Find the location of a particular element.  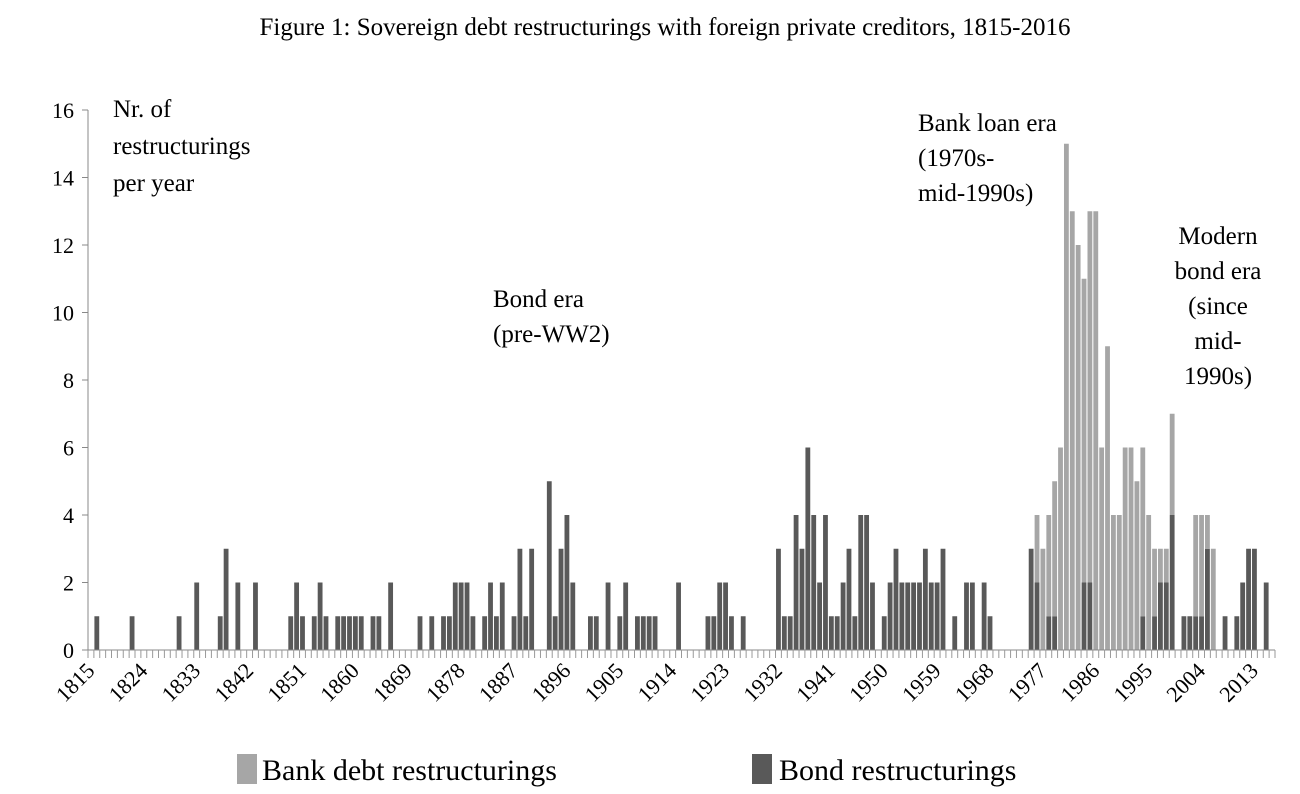

bar-bond-1947 is located at coordinates (867, 582).